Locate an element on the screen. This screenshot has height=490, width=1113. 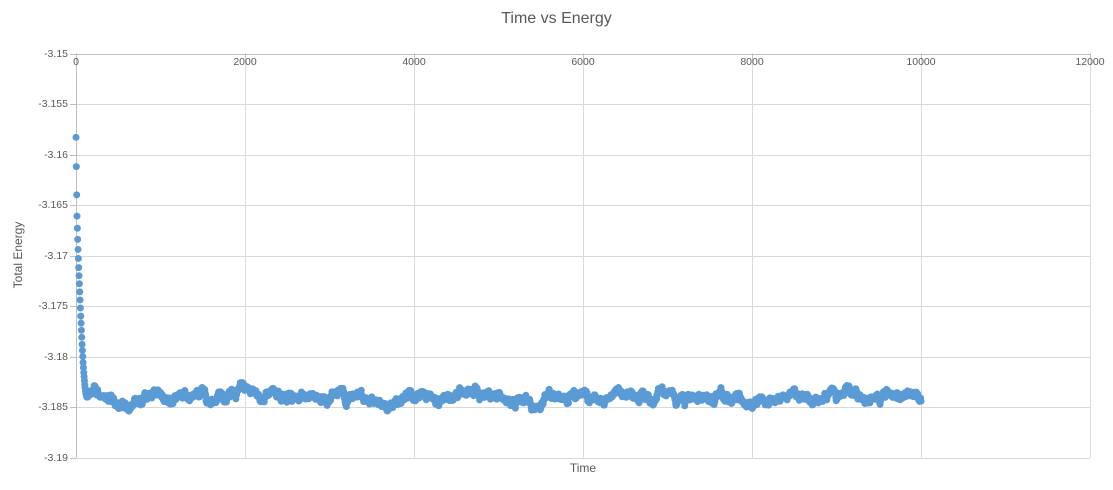
y-tick-label: -3.185 is located at coordinates (53, 407).